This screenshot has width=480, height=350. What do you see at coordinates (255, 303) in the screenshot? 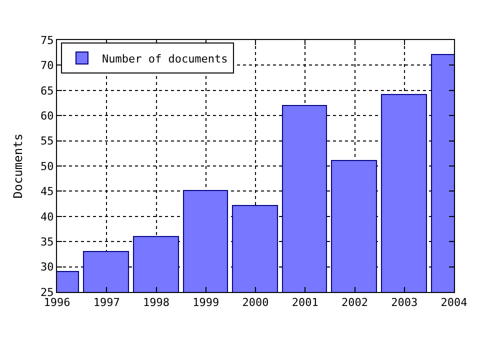
I see `x-tick-label: 2000` at bounding box center [255, 303].